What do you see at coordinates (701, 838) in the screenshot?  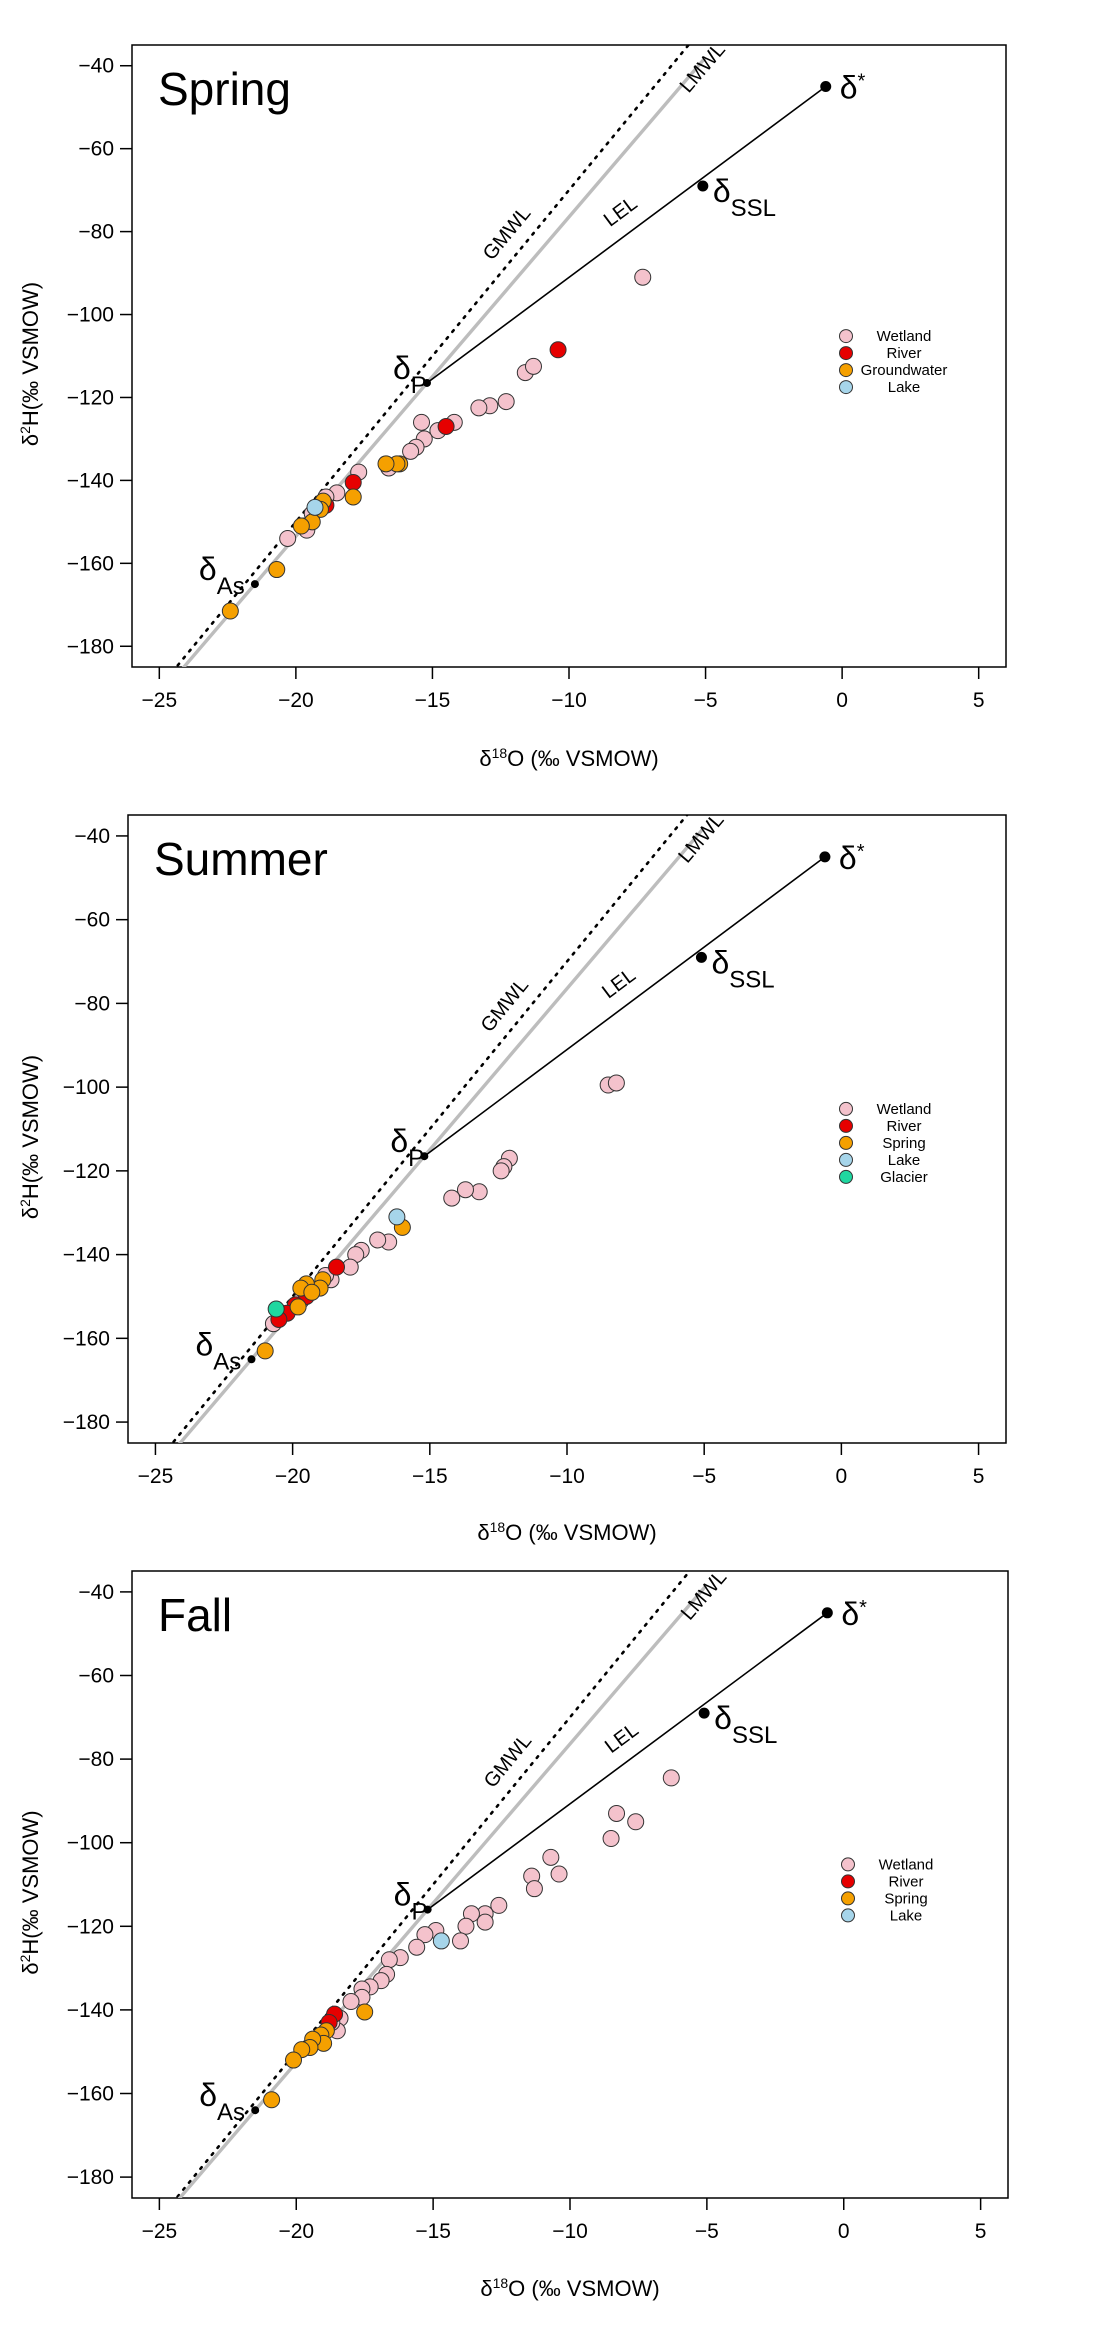 I see `lmwl-label: LMWL` at bounding box center [701, 838].